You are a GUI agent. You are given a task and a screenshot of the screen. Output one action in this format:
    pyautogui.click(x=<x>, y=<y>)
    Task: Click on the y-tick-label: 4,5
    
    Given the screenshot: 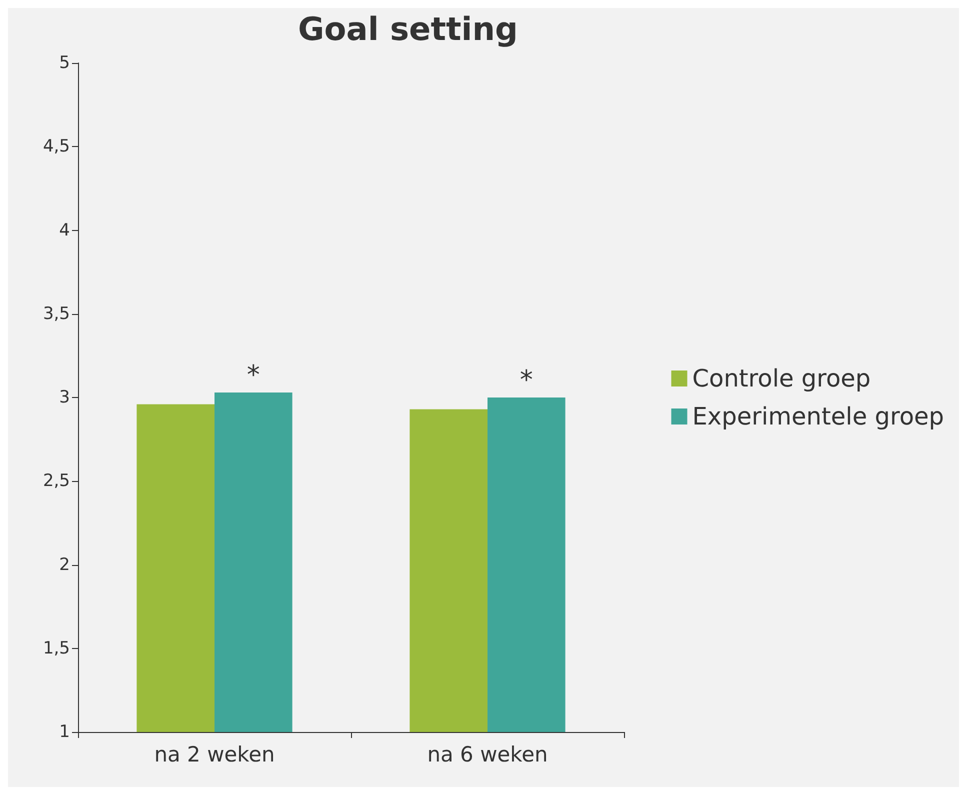 What is the action you would take?
    pyautogui.click(x=56, y=146)
    